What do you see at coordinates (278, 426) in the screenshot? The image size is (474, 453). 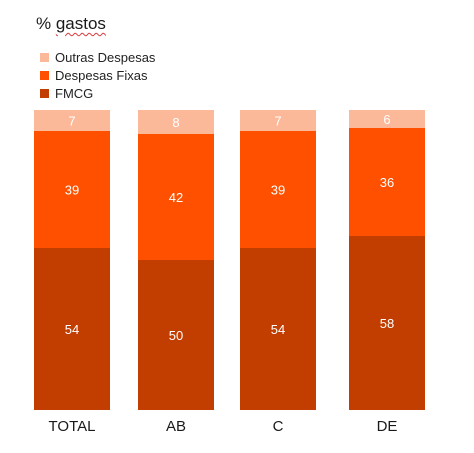 I see `category-label-c: C` at bounding box center [278, 426].